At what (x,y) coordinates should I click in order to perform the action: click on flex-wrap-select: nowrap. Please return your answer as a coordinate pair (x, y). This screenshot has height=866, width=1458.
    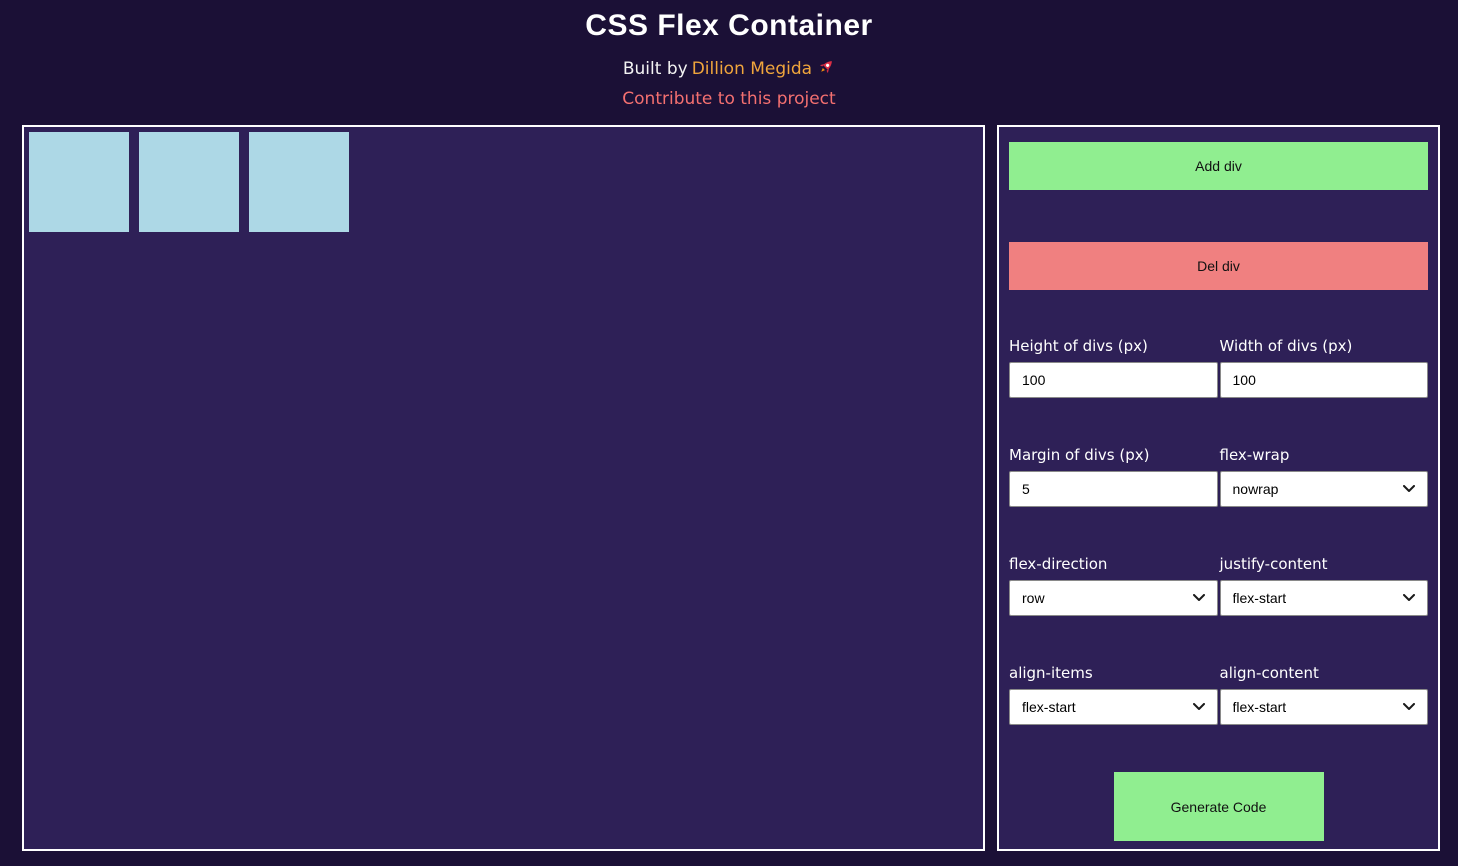
    Looking at the image, I should click on (1323, 489).